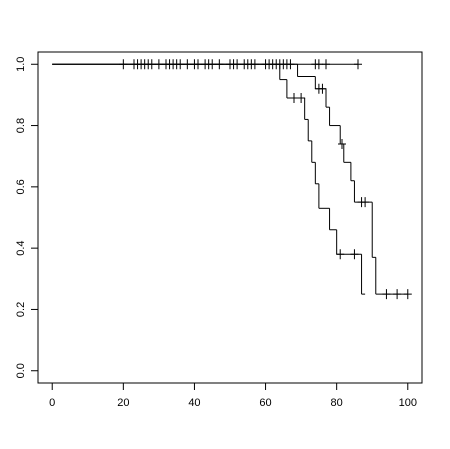 The width and height of the screenshot is (450, 449). I want to click on x-tick-label: 20, so click(123, 403).